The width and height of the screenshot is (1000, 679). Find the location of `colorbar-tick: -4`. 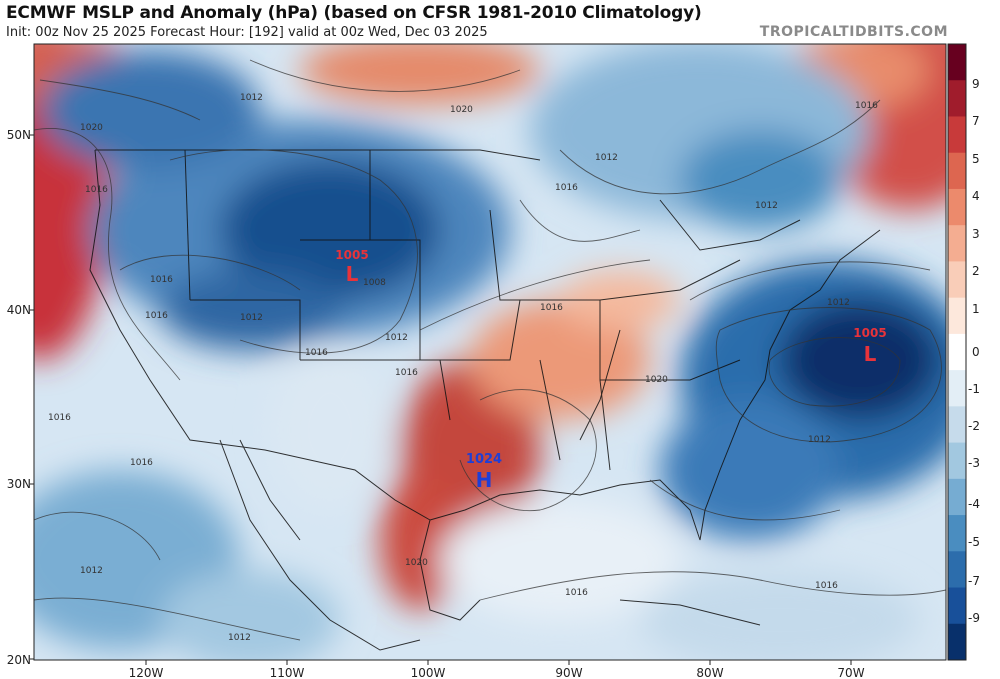

colorbar-tick: -4 is located at coordinates (974, 504).